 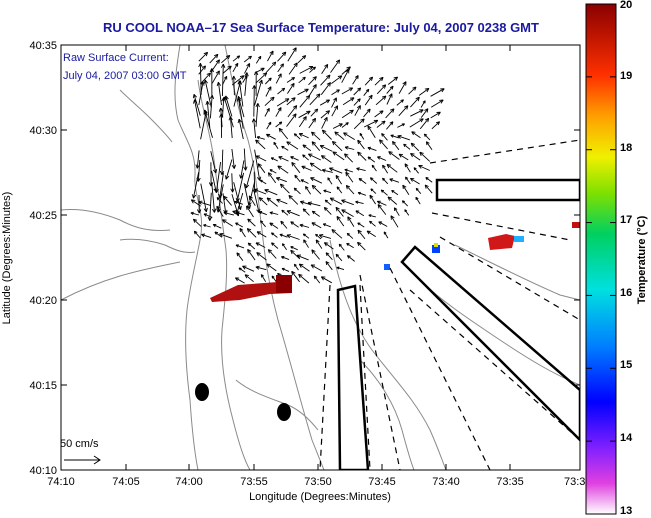 I want to click on coastline-contour, so click(x=188, y=257).